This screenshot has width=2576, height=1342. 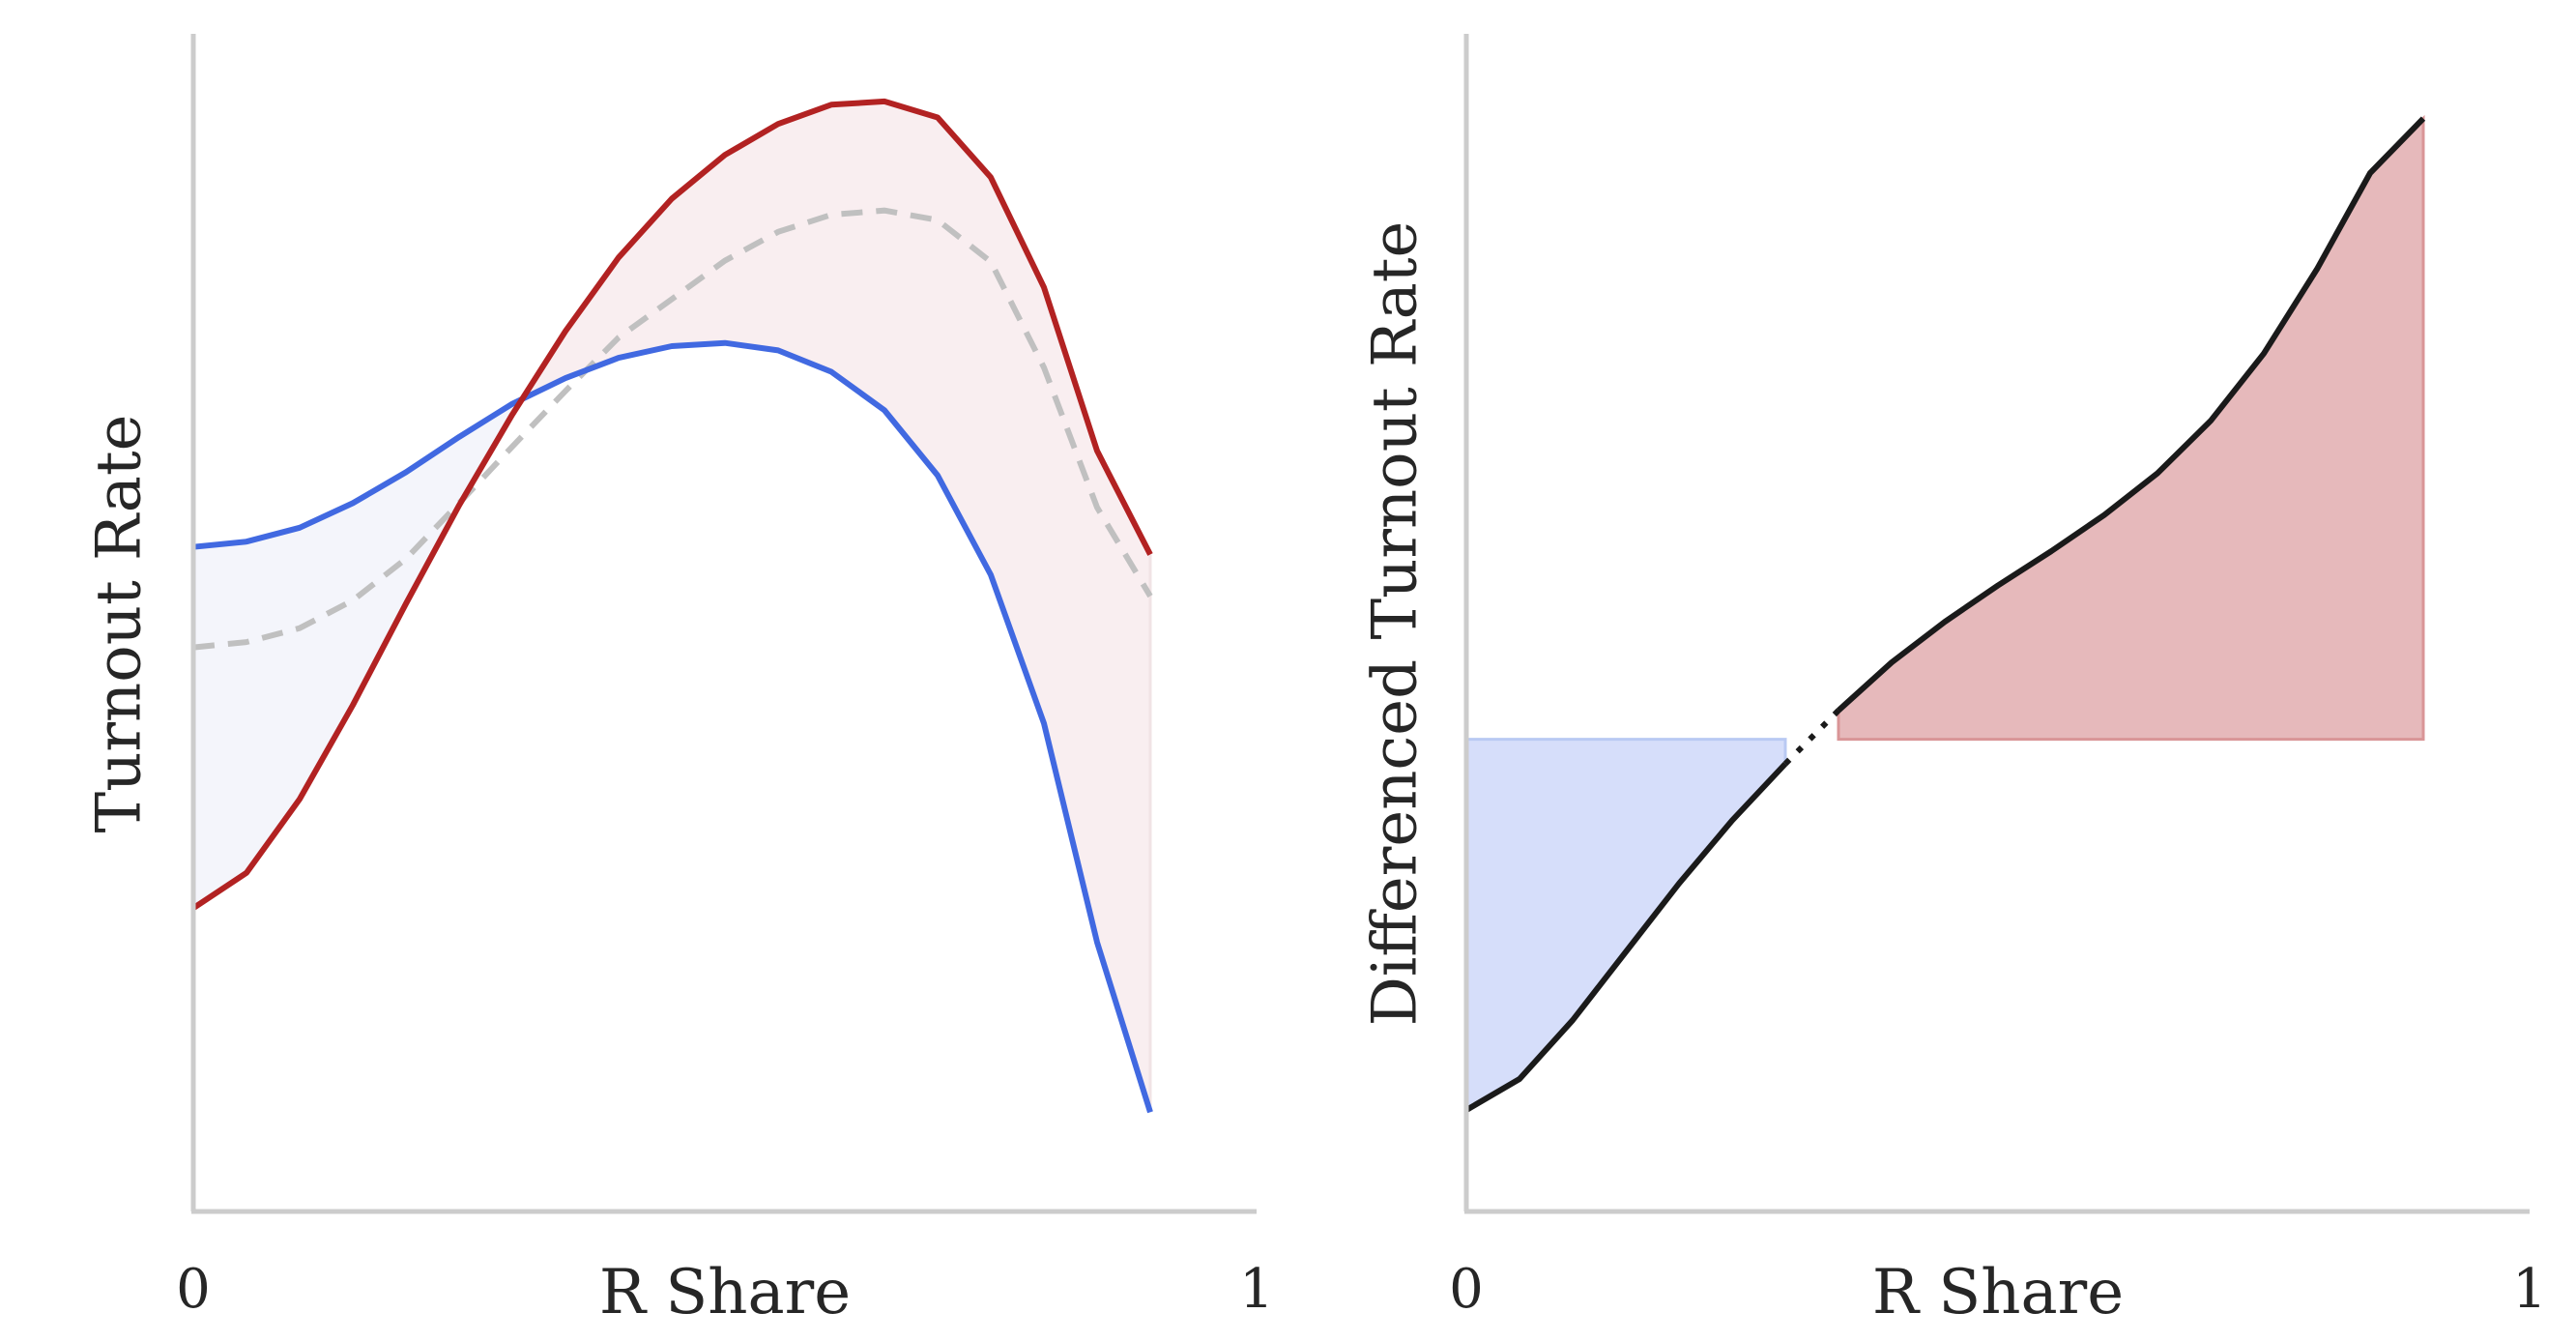 What do you see at coordinates (2529, 1289) in the screenshot?
I see `right-x-tick-label-1: 1` at bounding box center [2529, 1289].